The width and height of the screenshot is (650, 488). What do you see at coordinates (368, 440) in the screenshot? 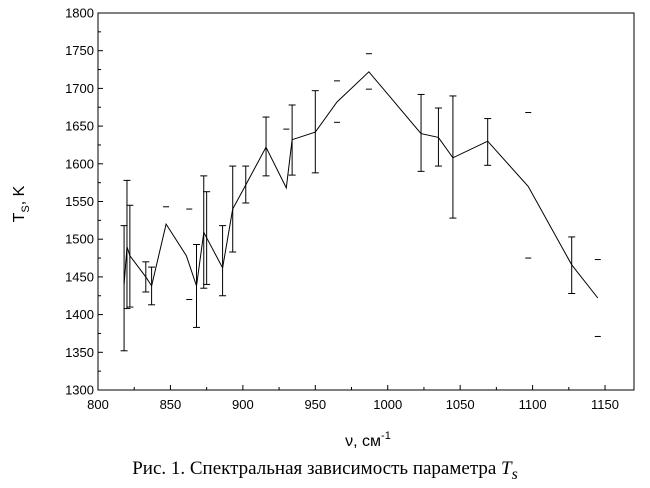
I see `x-axis-title: ν, см-1` at bounding box center [368, 440].